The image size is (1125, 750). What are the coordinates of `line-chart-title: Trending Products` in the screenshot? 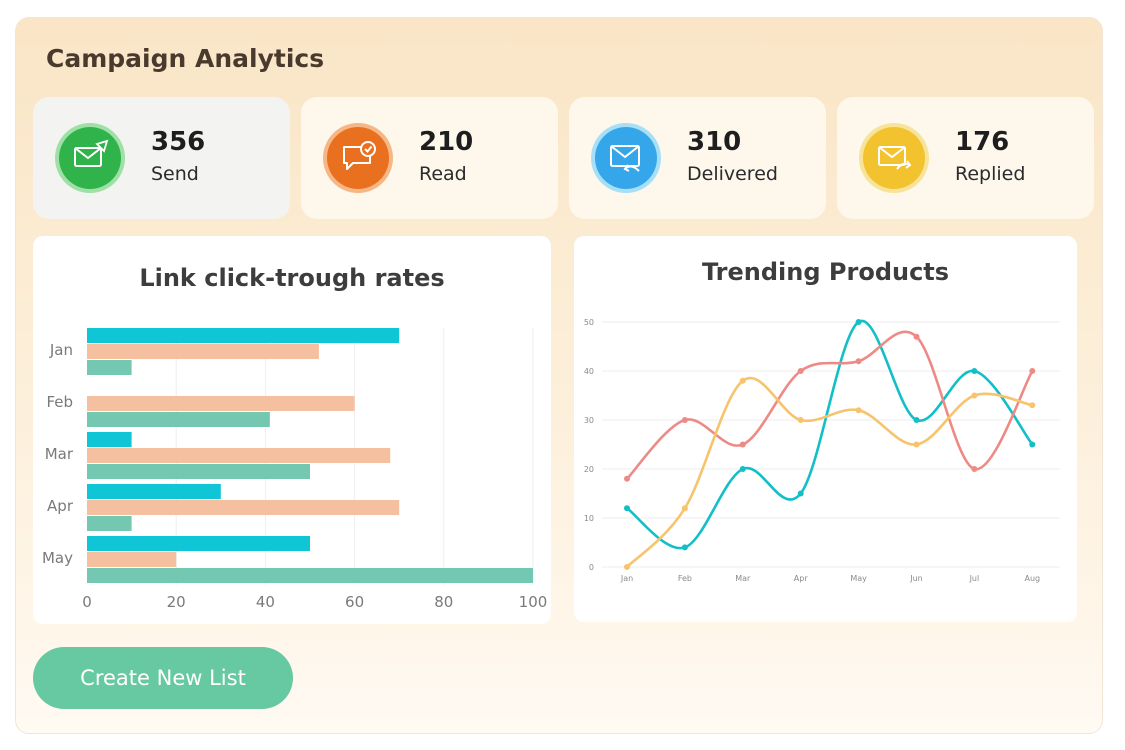 It's located at (825, 272).